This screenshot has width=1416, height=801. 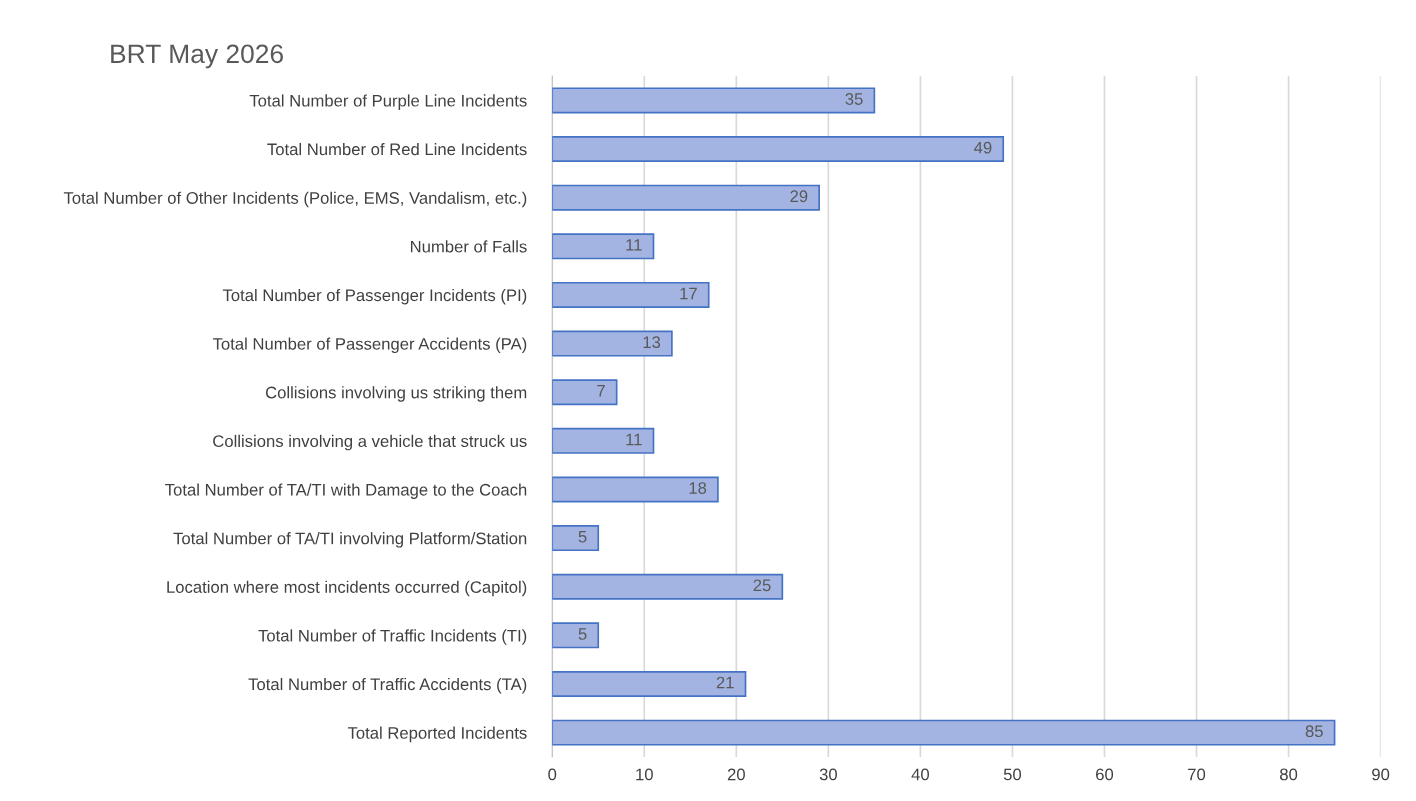 What do you see at coordinates (346, 491) in the screenshot?
I see `y-tick-label: Total Number of TA/TI with Damage to the Coach` at bounding box center [346, 491].